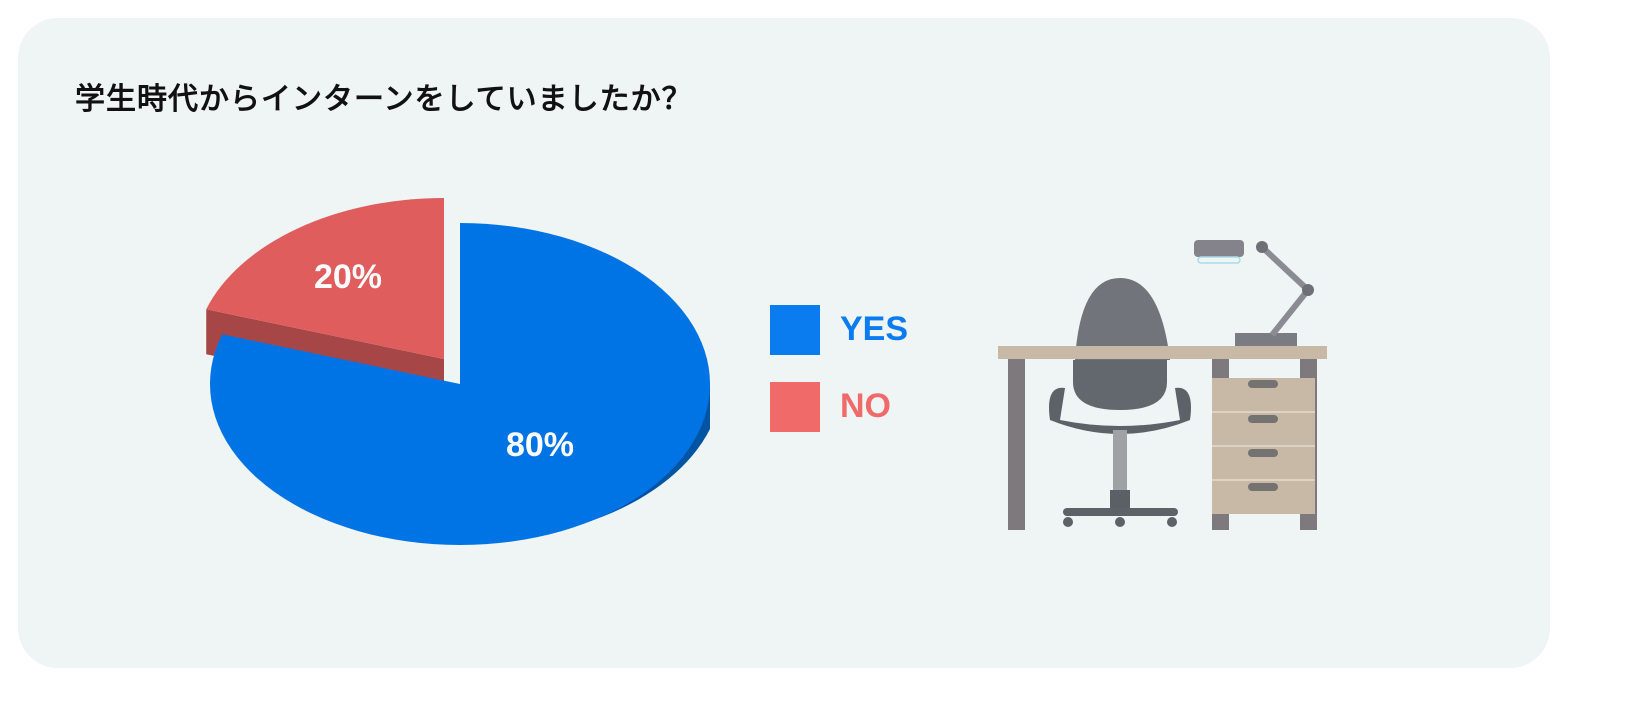  I want to click on chair, so click(1120, 402).